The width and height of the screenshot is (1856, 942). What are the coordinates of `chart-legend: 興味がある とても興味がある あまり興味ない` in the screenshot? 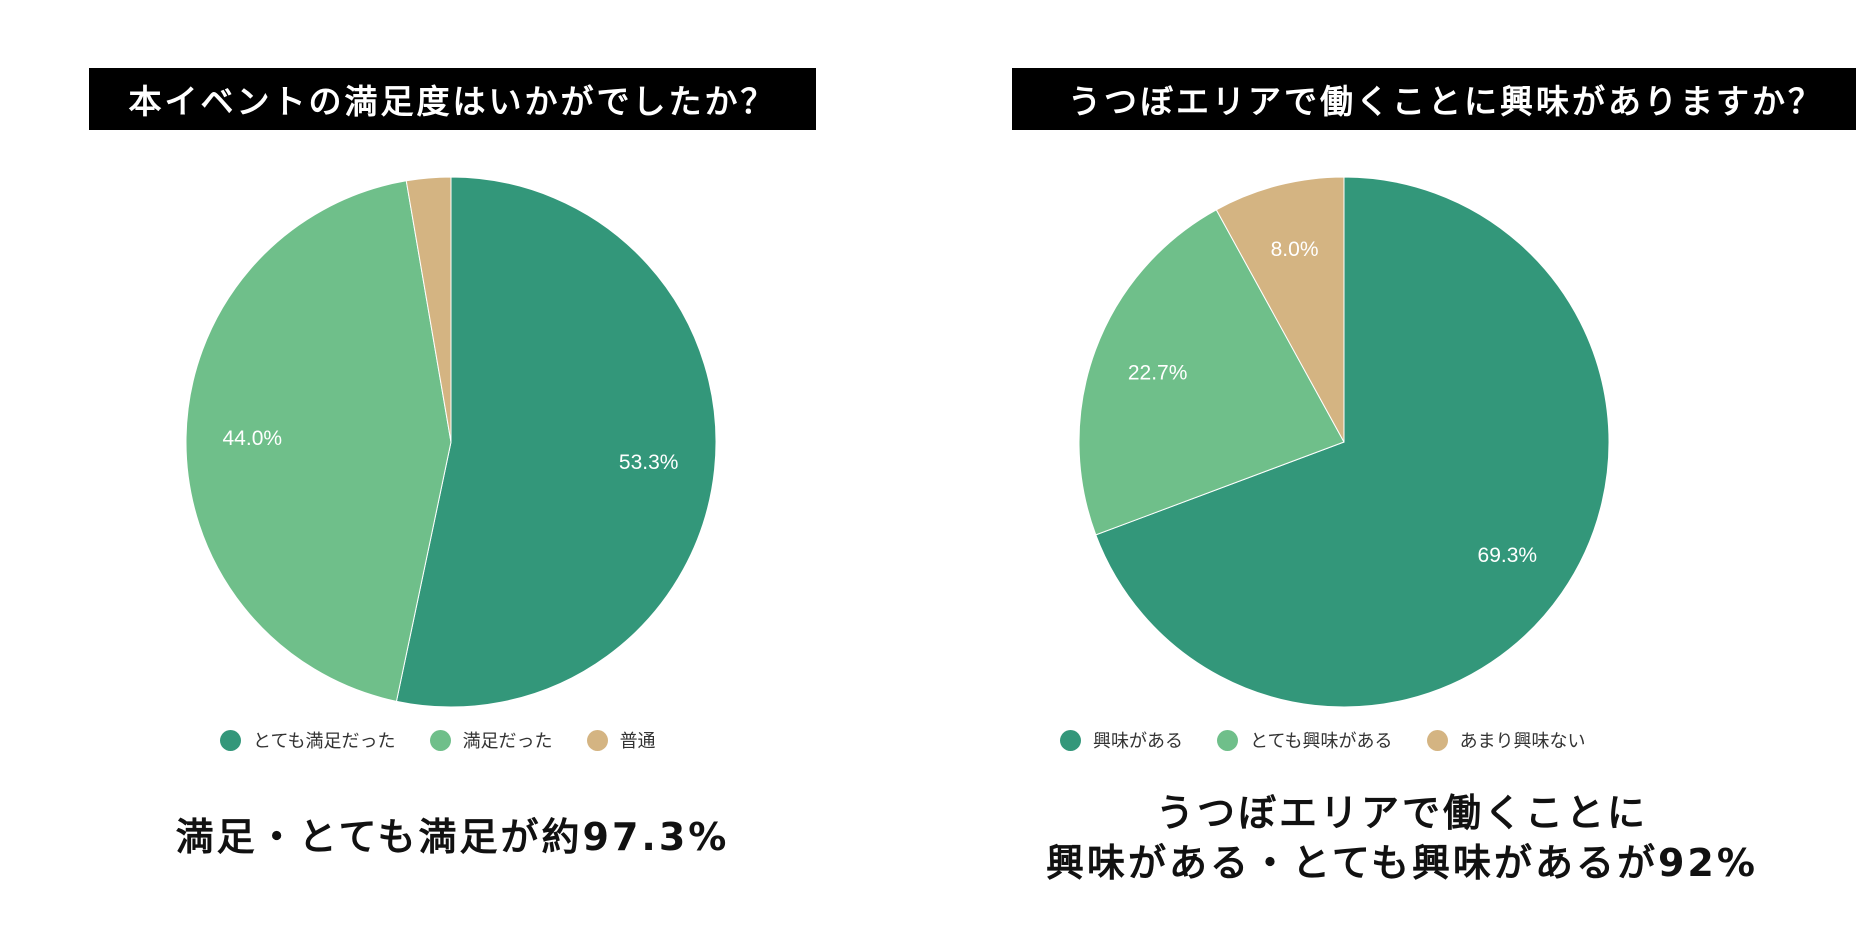 It's located at (1323, 740).